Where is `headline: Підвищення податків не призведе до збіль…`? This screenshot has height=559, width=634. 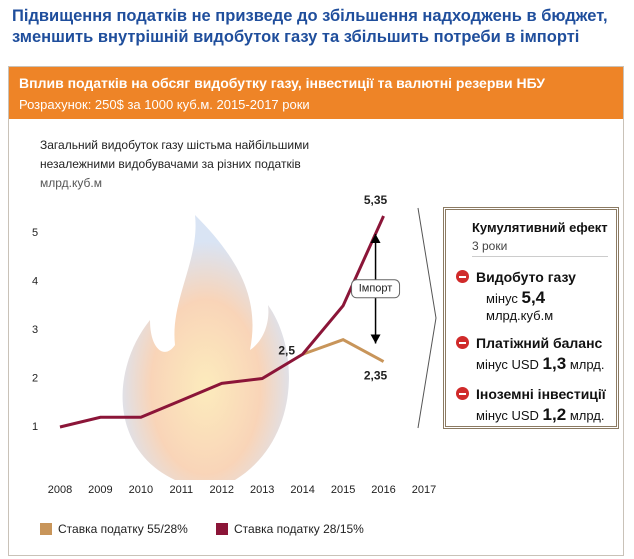
headline: Підвищення податків не призведе до збіль… is located at coordinates (310, 26).